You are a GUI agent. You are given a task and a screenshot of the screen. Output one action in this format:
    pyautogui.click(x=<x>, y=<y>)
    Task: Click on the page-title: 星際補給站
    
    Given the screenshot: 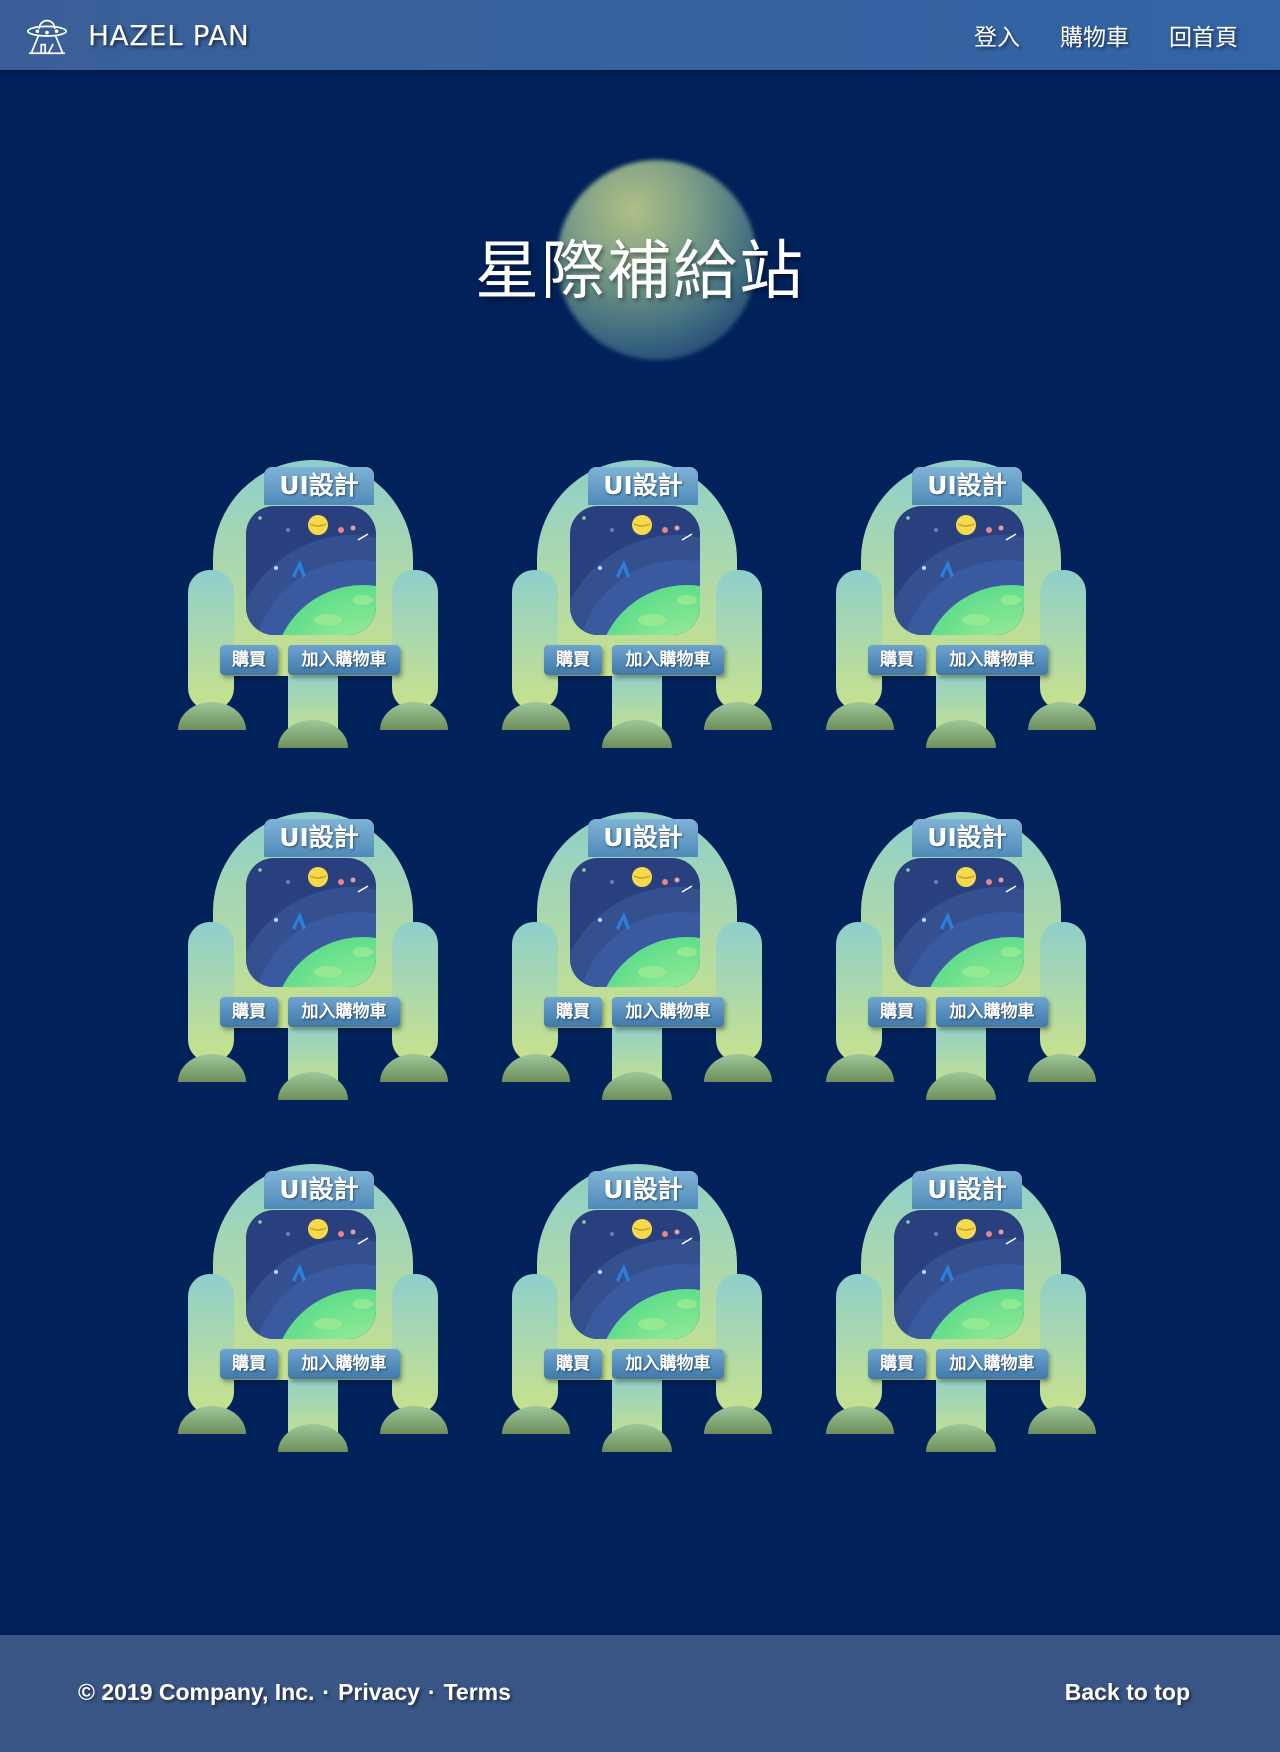 What is the action you would take?
    pyautogui.click(x=640, y=272)
    